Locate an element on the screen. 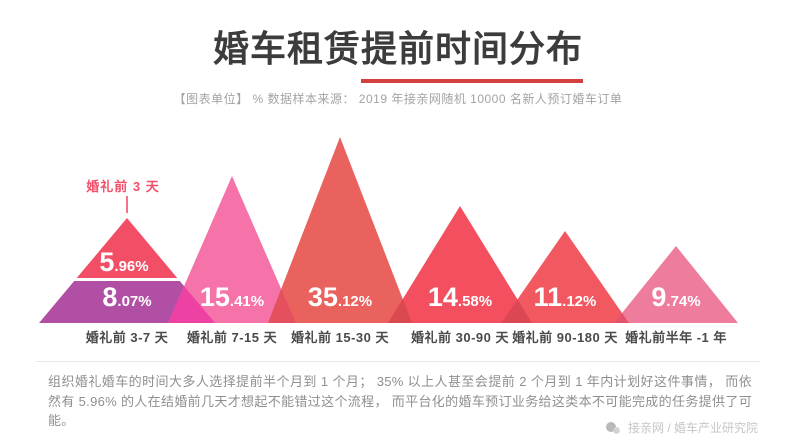 This screenshot has height=447, width=796. value-label: 11.12% is located at coordinates (565, 297).